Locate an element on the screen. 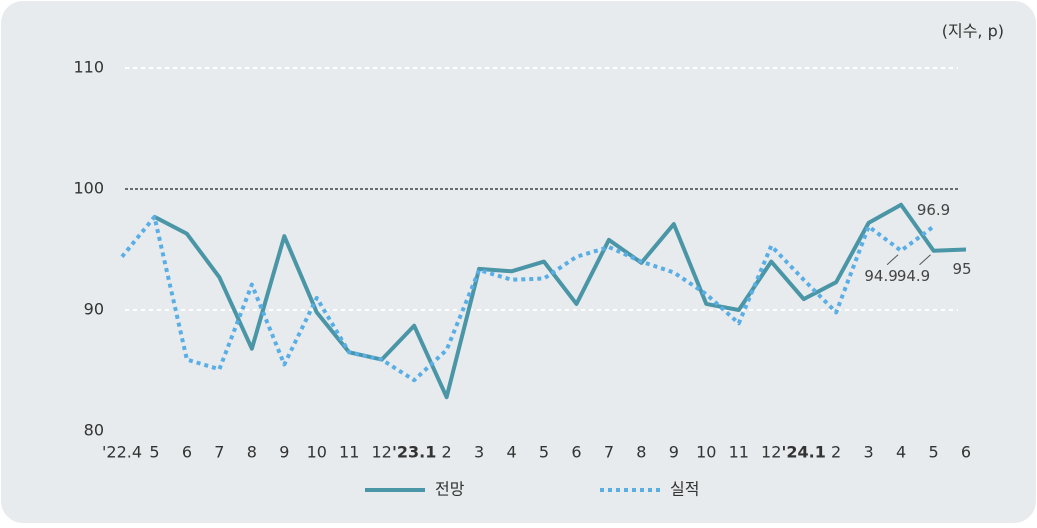 Image resolution: width=1037 pixels, height=528 pixels. x-tick-label: '24.1 is located at coordinates (804, 452).